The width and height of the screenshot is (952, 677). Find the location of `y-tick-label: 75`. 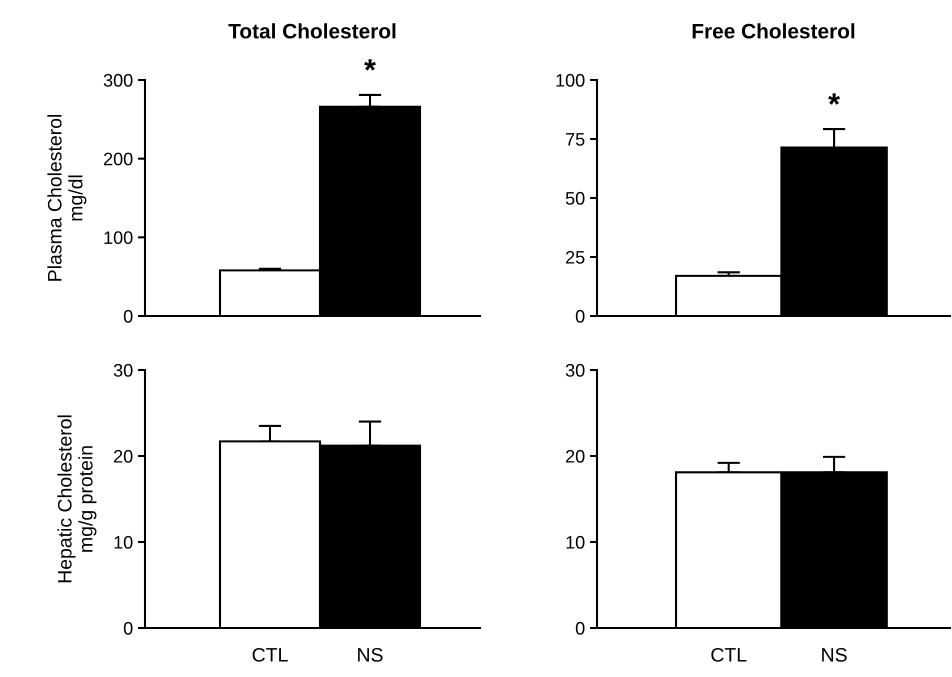

y-tick-label: 75 is located at coordinates (575, 139).